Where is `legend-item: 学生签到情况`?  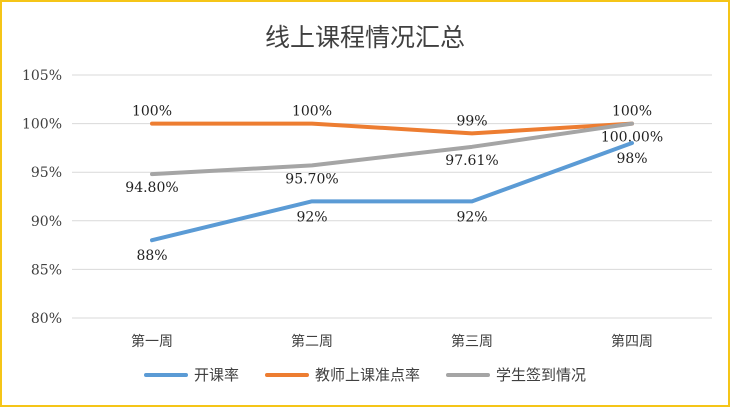 legend-item: 学生签到情况 is located at coordinates (516, 374).